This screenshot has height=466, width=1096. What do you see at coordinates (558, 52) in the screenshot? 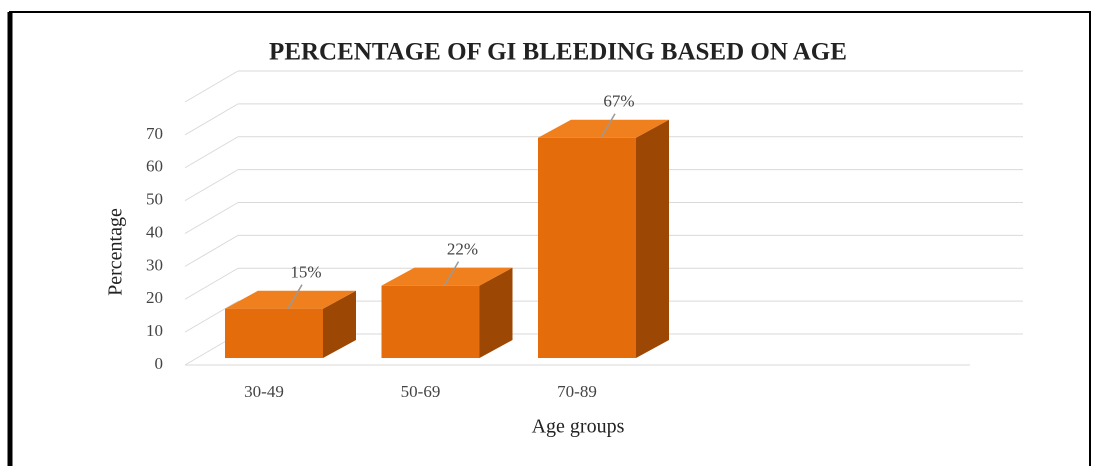
I see `chart-title: PERCENTAGE OF GI BLEEDING BASED ON AGE` at bounding box center [558, 52].